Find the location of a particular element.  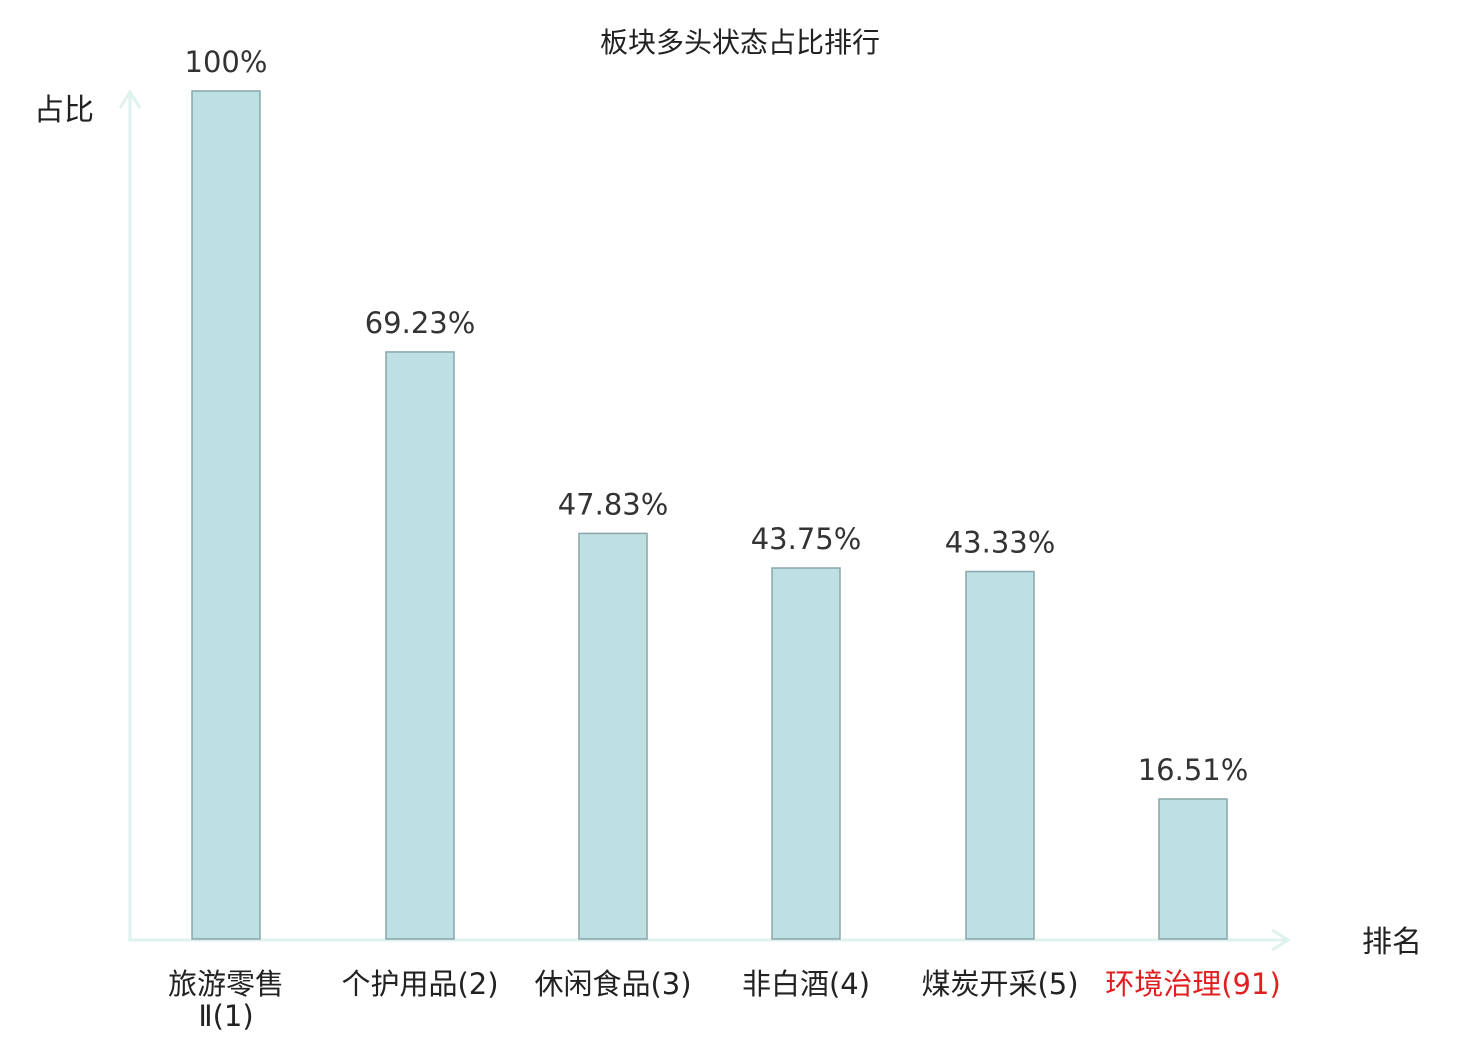

category-label-1-line-1: 旅游零售 is located at coordinates (226, 984).